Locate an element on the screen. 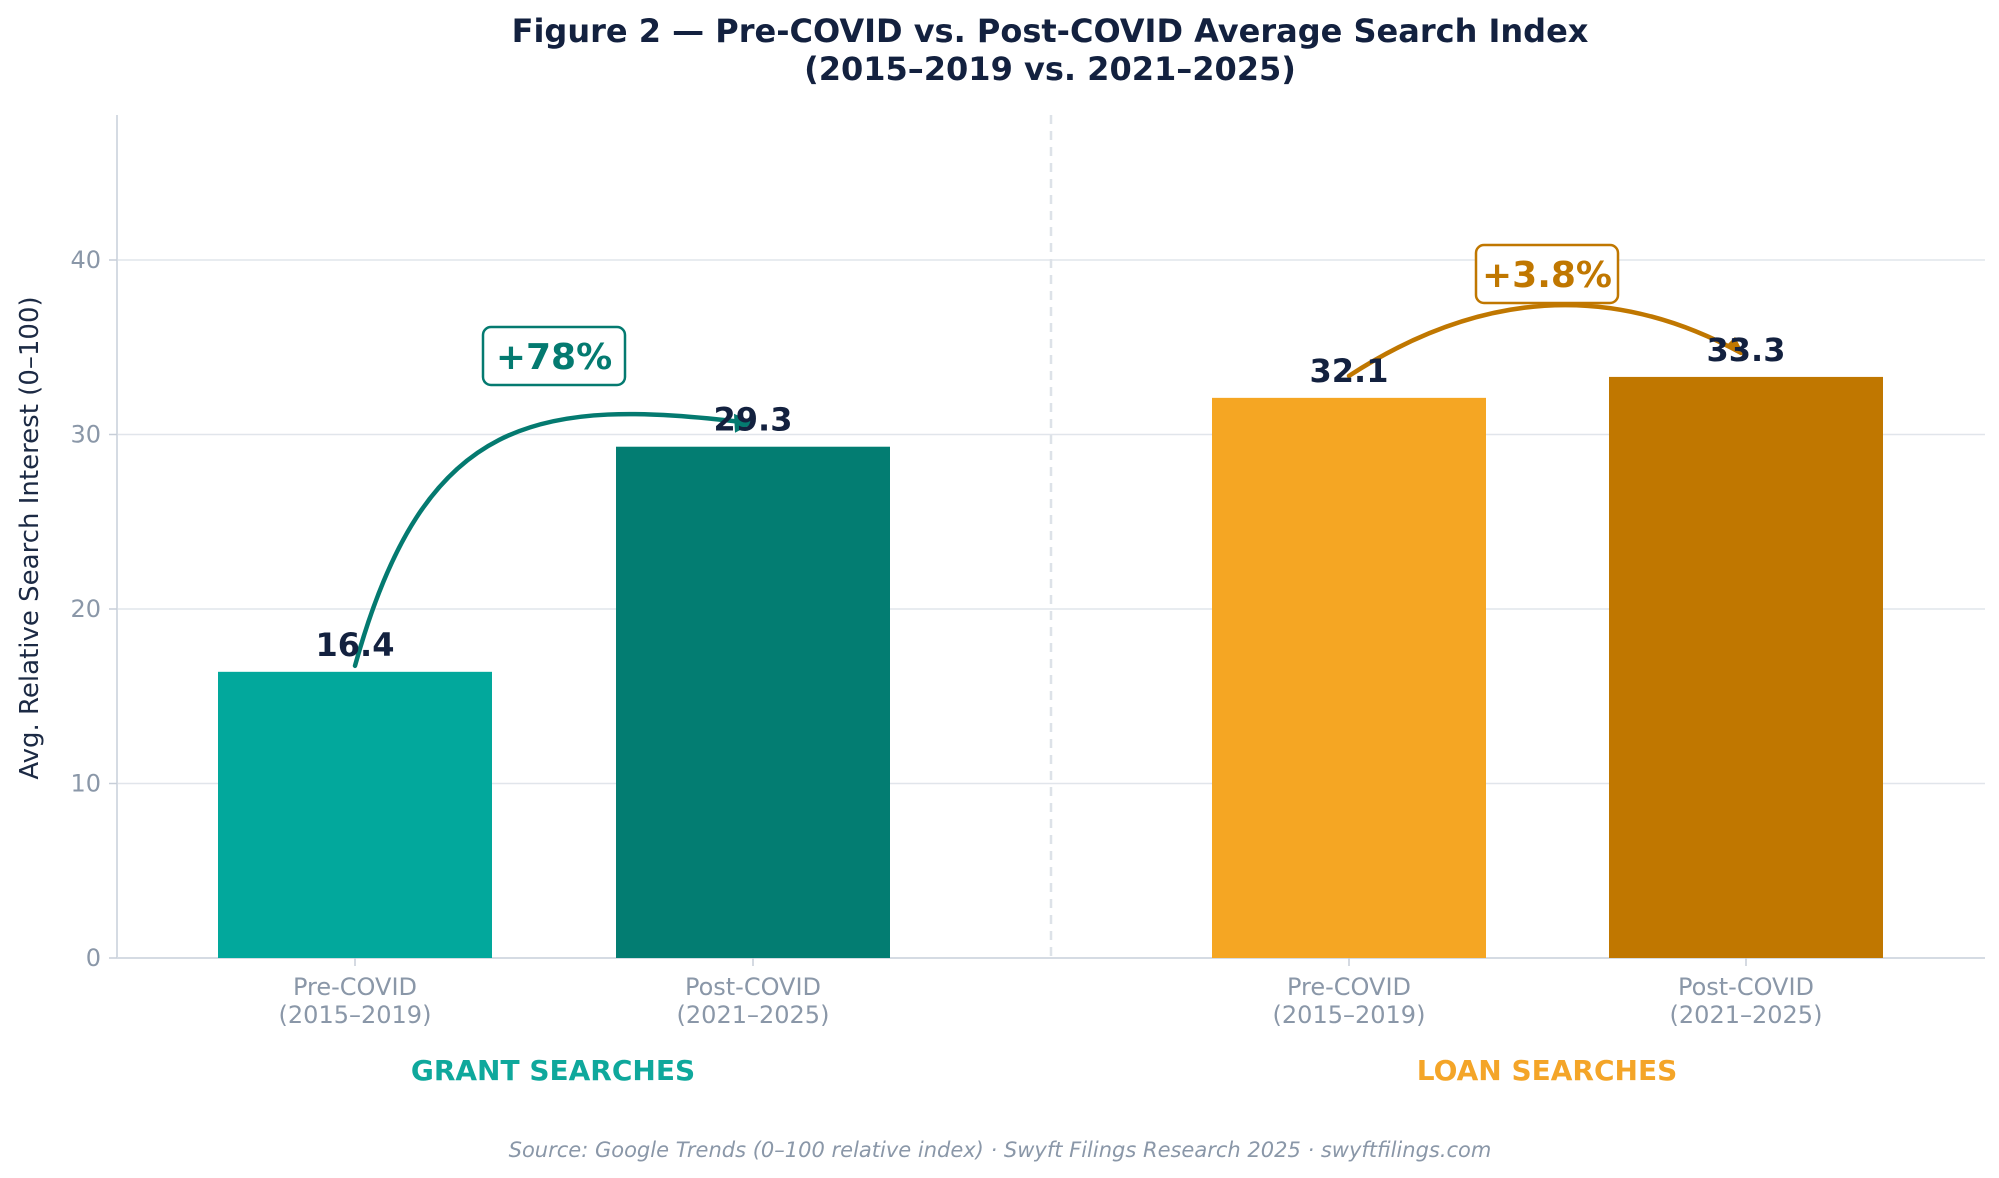  y-axis-label: Avg. Relative Search Interest (0–100) is located at coordinates (30, 537).